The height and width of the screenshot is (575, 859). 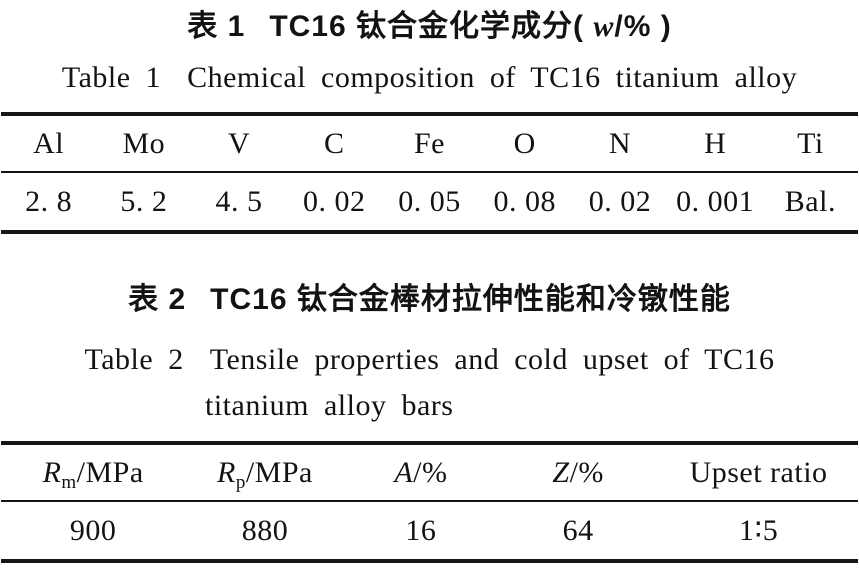 I want to click on table2-value-a: 16, so click(x=421, y=530).